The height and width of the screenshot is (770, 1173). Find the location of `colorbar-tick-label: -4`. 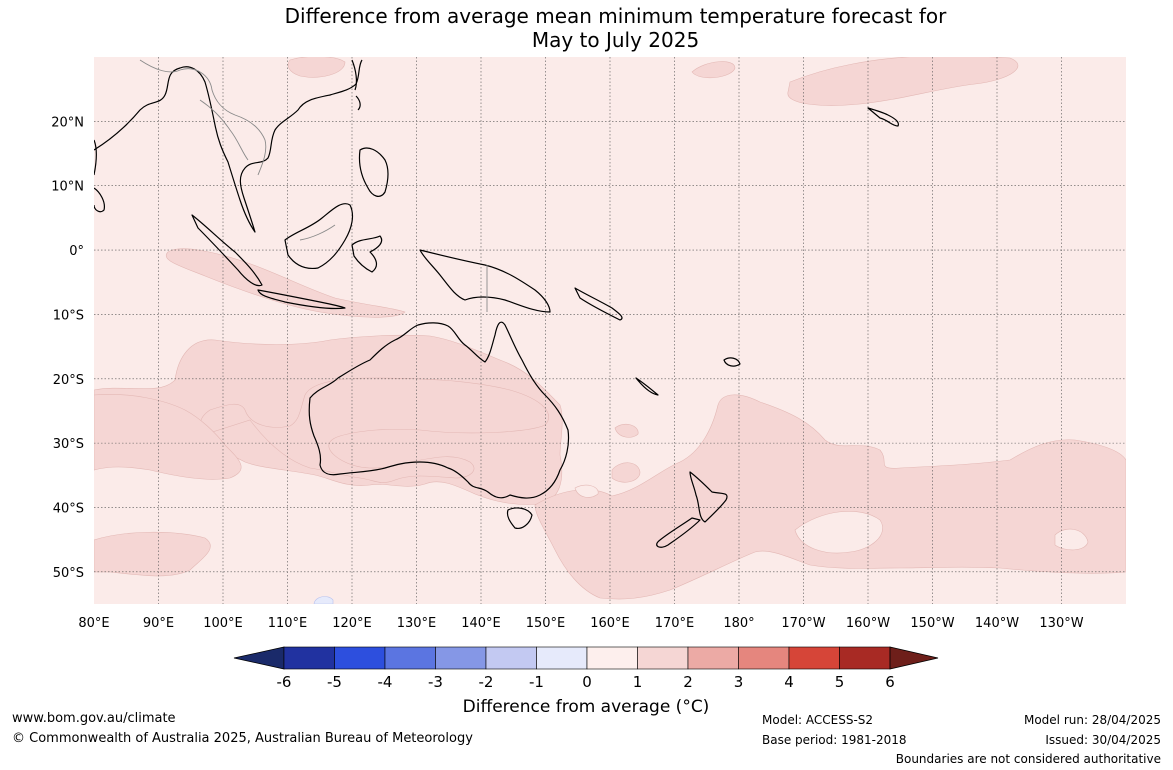

colorbar-tick-label: -4 is located at coordinates (385, 682).